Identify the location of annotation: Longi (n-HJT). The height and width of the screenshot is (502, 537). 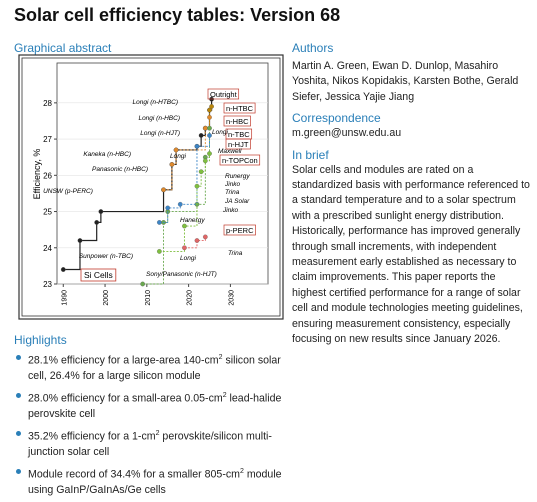
(160, 133).